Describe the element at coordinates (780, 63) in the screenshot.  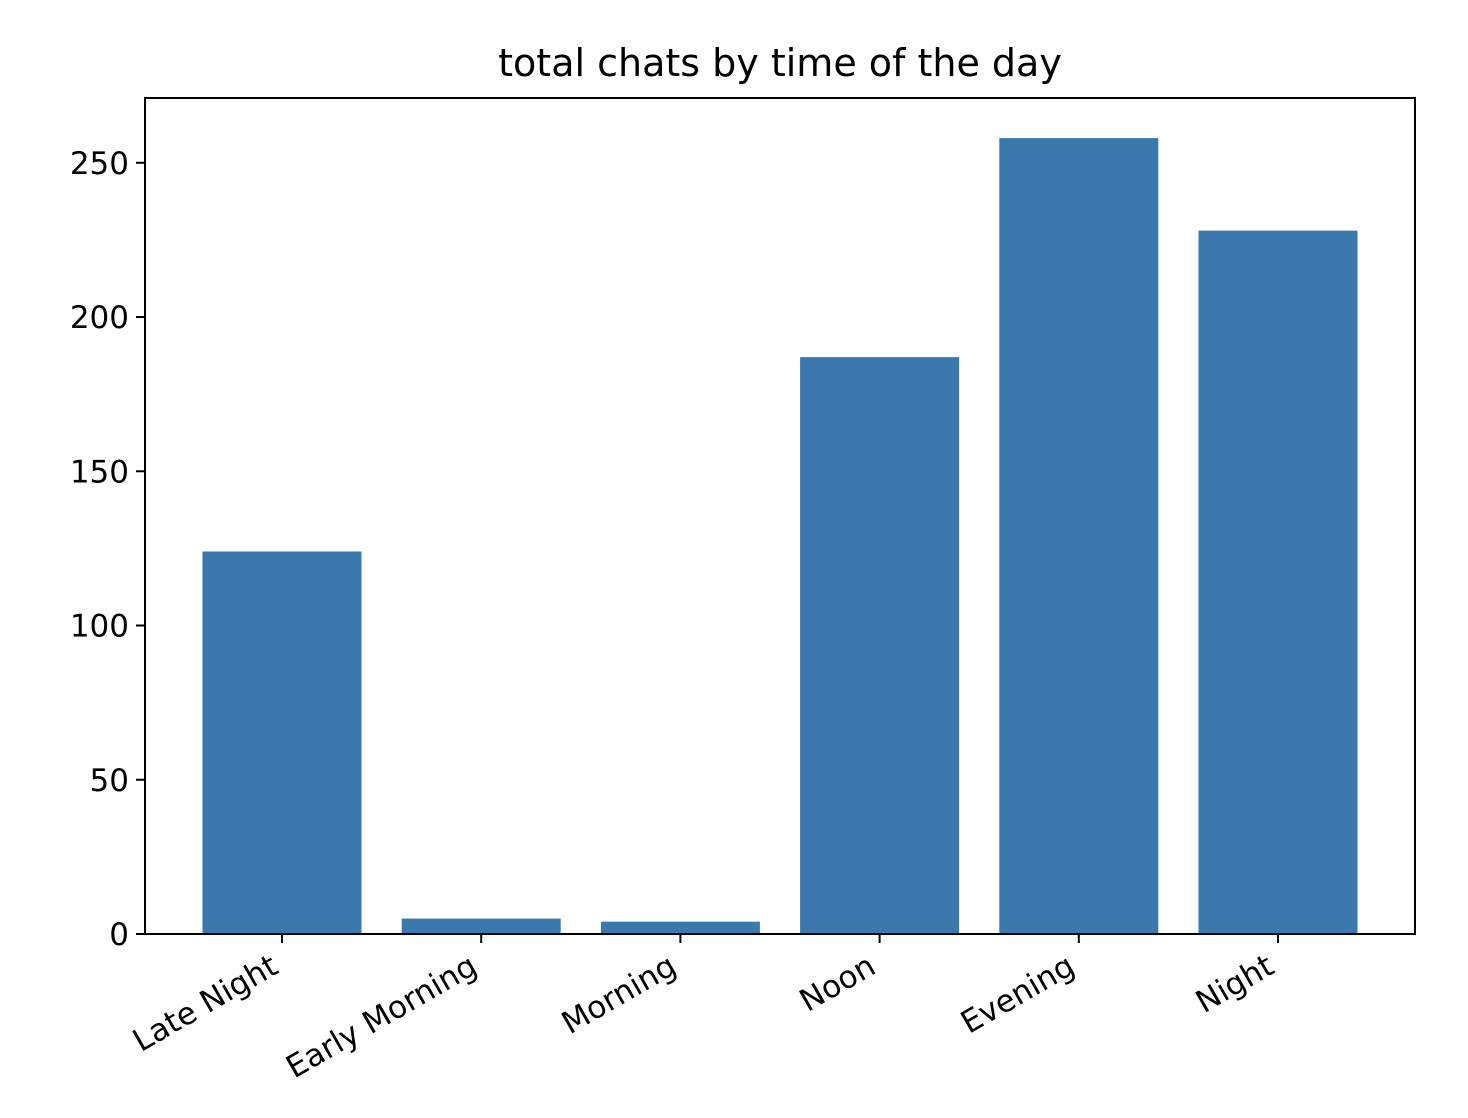
I see `chart-title: total chats by time of the day` at that location.